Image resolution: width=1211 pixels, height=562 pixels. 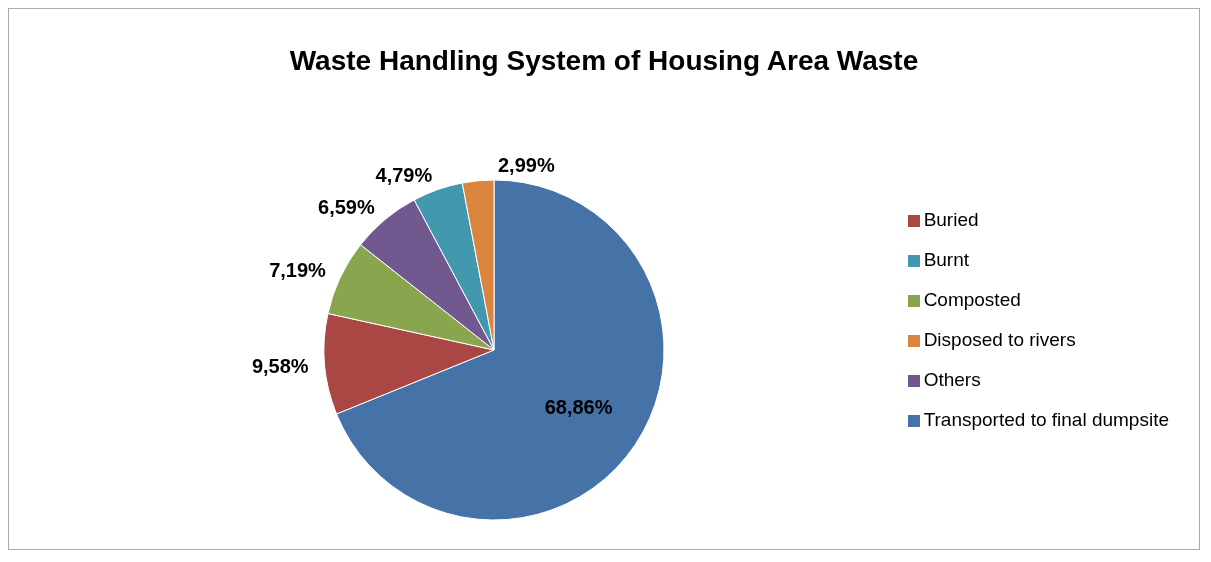 I want to click on data-label: 2,99%, so click(x=526, y=164).